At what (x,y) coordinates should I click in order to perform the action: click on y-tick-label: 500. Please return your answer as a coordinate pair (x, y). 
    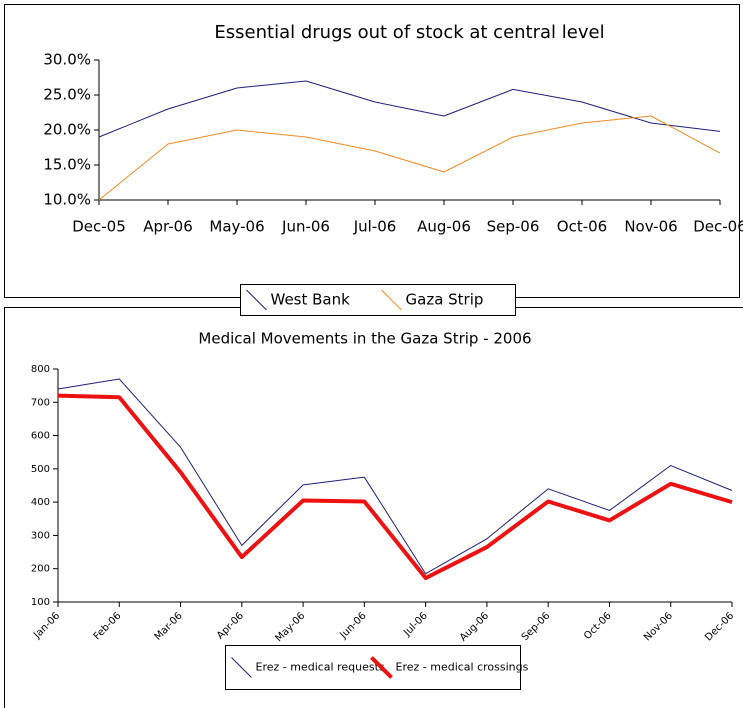
    Looking at the image, I should click on (40, 469).